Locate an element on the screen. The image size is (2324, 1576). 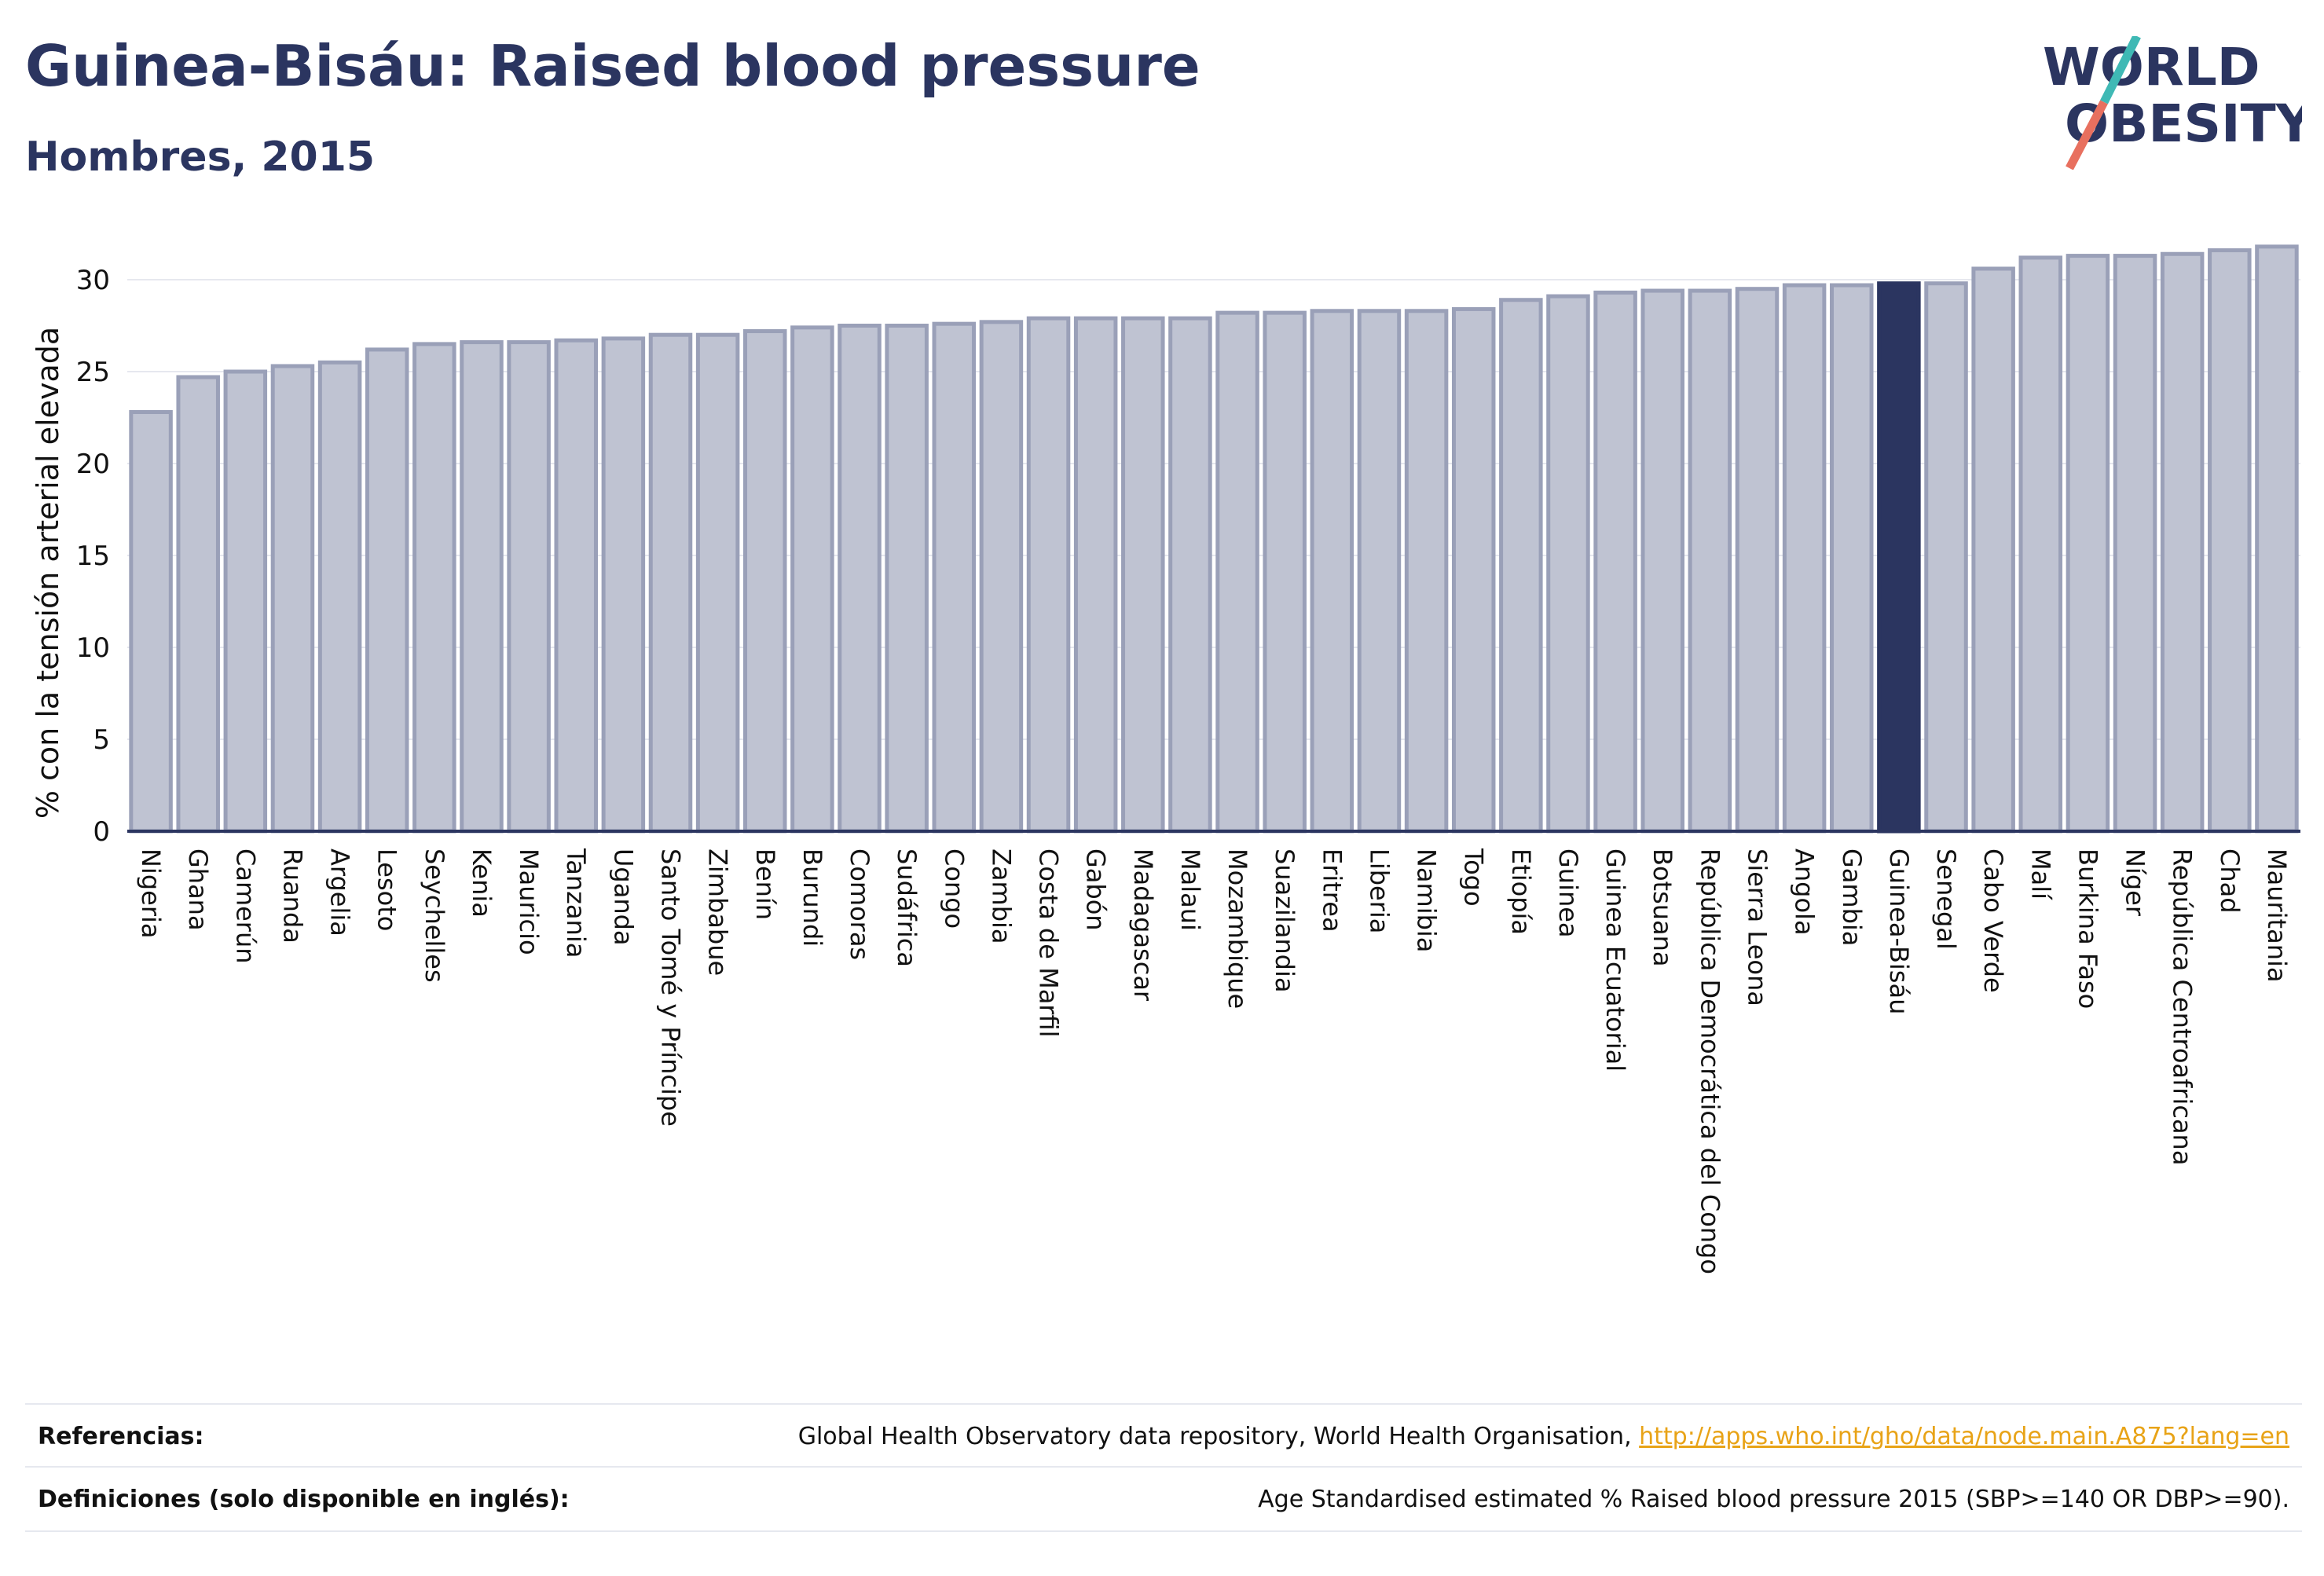
x-tick-label: Costa de Marfil is located at coordinates (1049, 943).